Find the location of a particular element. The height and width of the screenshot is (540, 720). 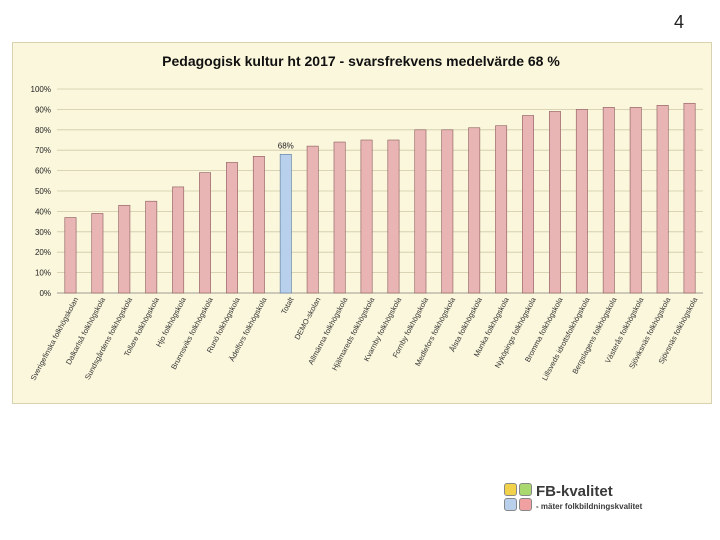

y-tick-label: 100% is located at coordinates (41, 89).